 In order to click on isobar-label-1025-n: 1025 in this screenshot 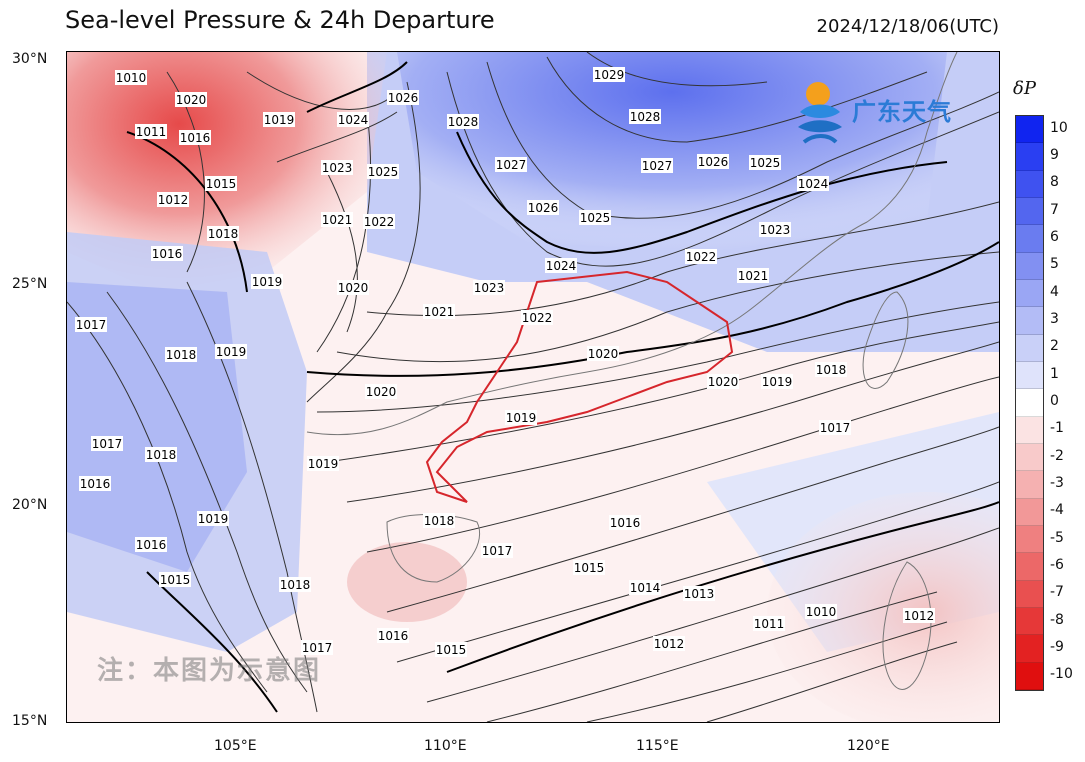, I will do `click(383, 171)`.